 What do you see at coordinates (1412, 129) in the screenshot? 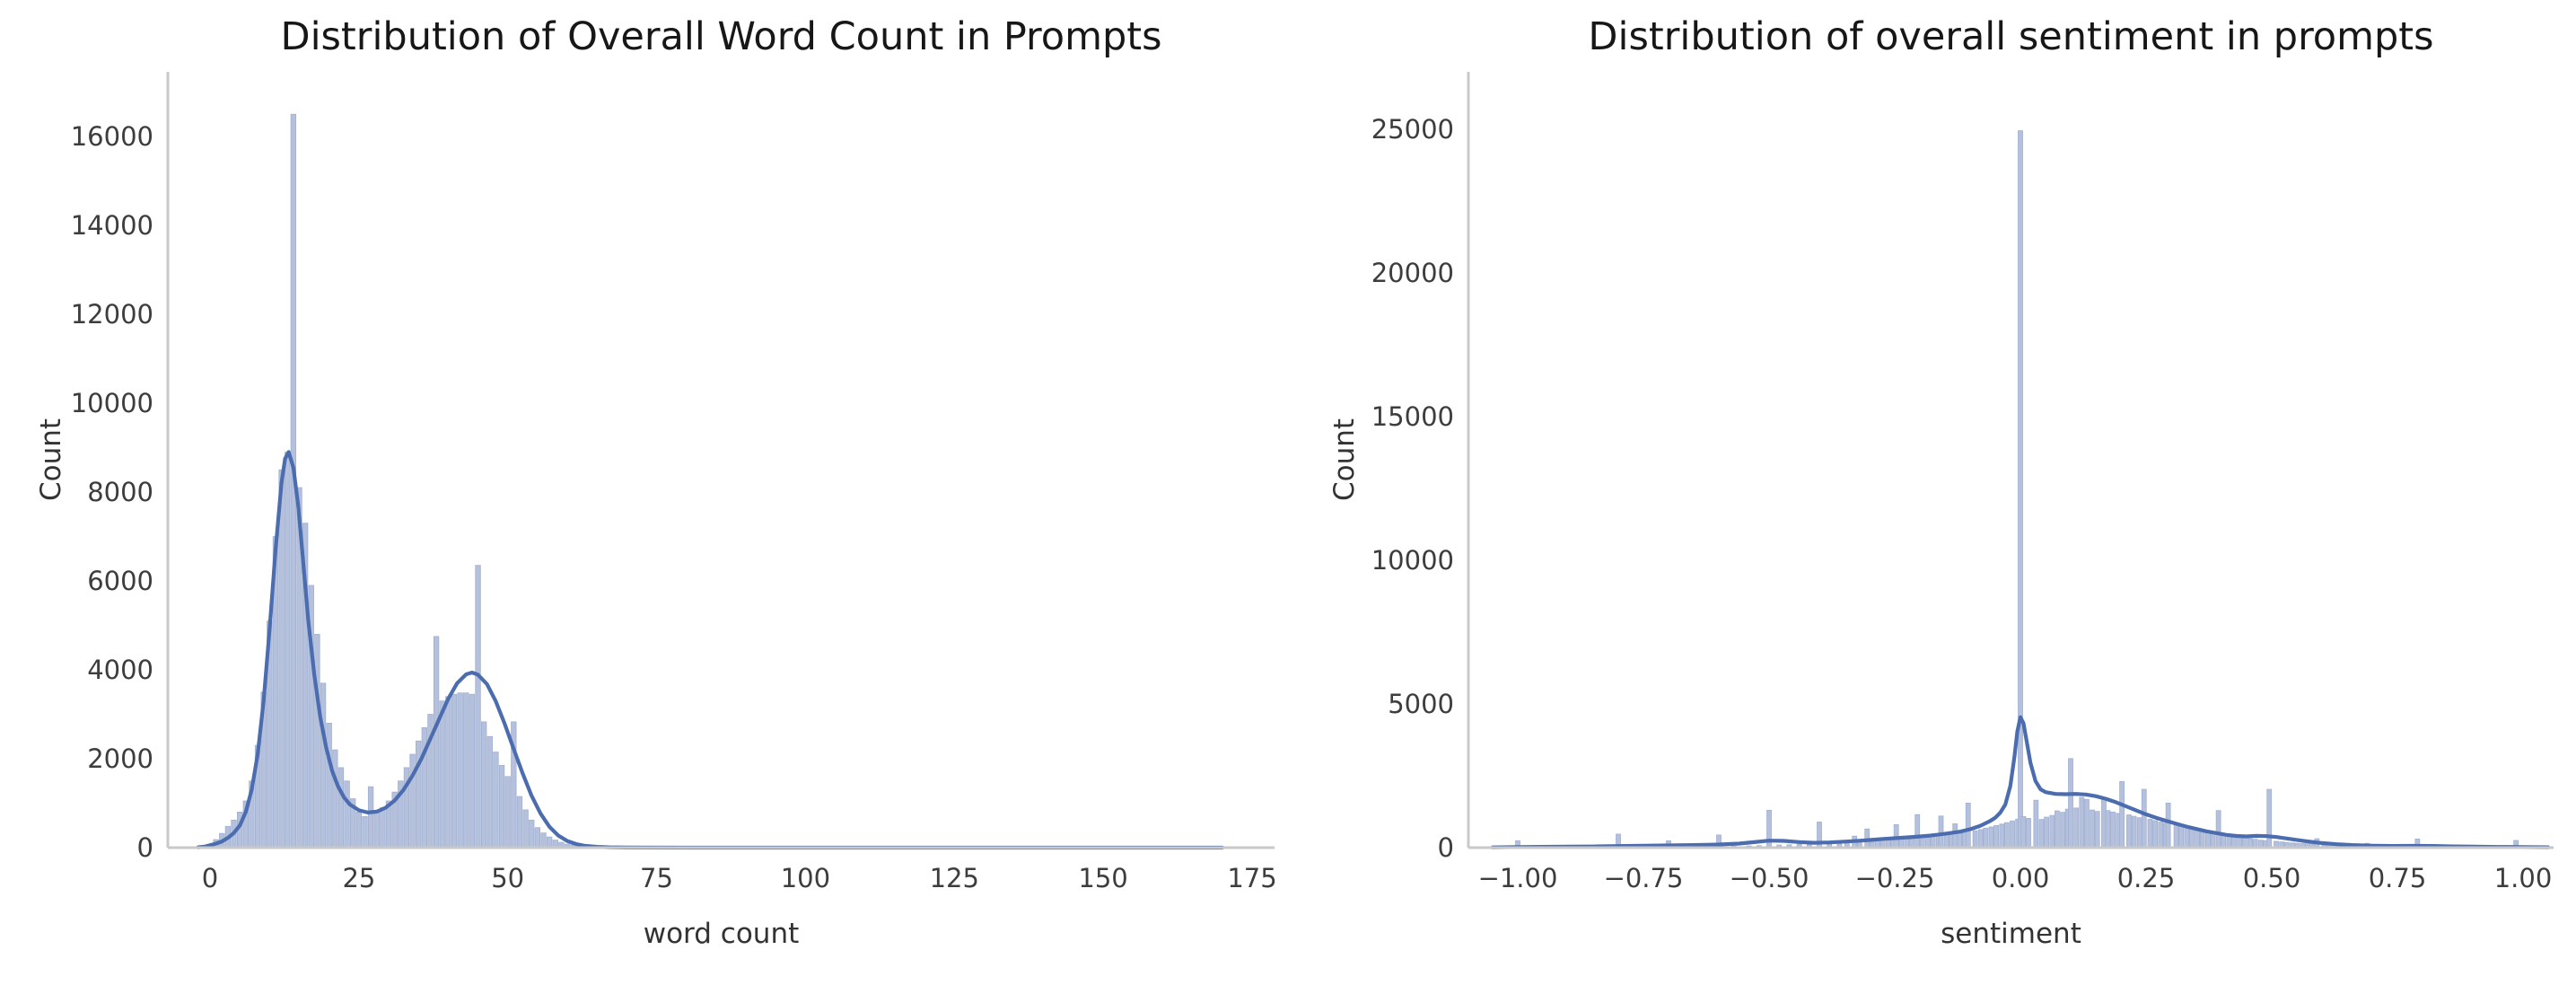
I see `y-tick-label: 25000` at bounding box center [1412, 129].